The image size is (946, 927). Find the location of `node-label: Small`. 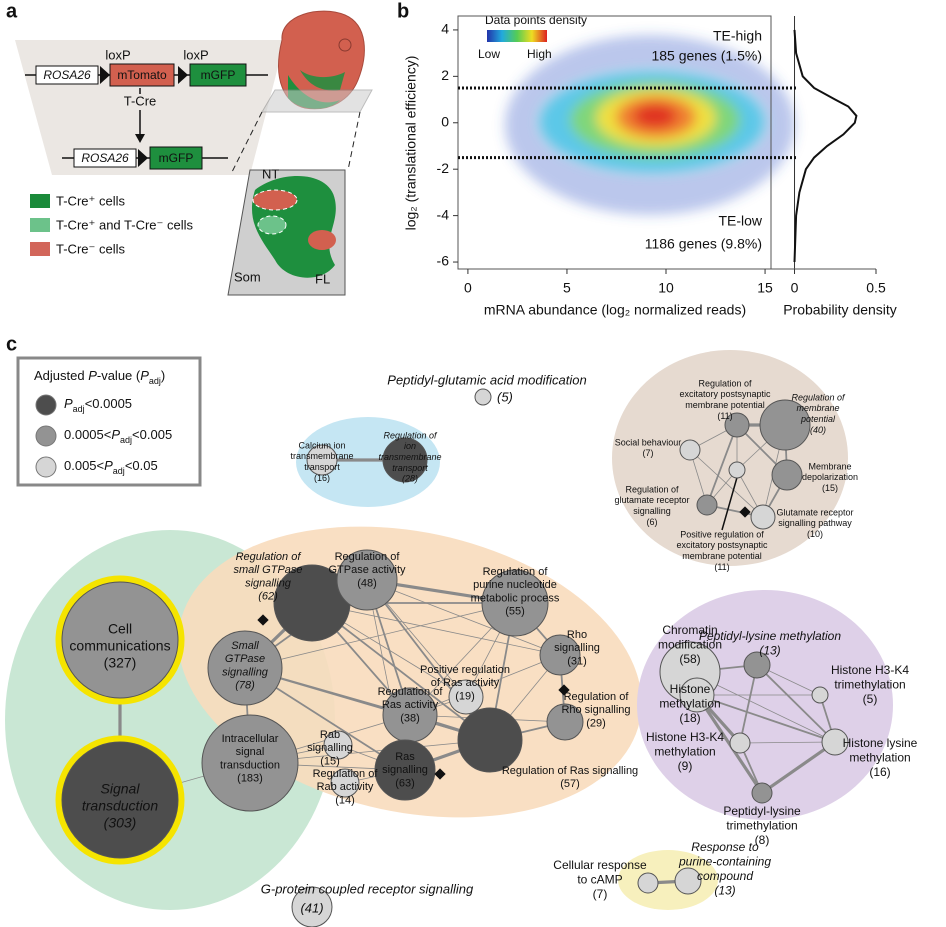

node-label: Small is located at coordinates (245, 646).